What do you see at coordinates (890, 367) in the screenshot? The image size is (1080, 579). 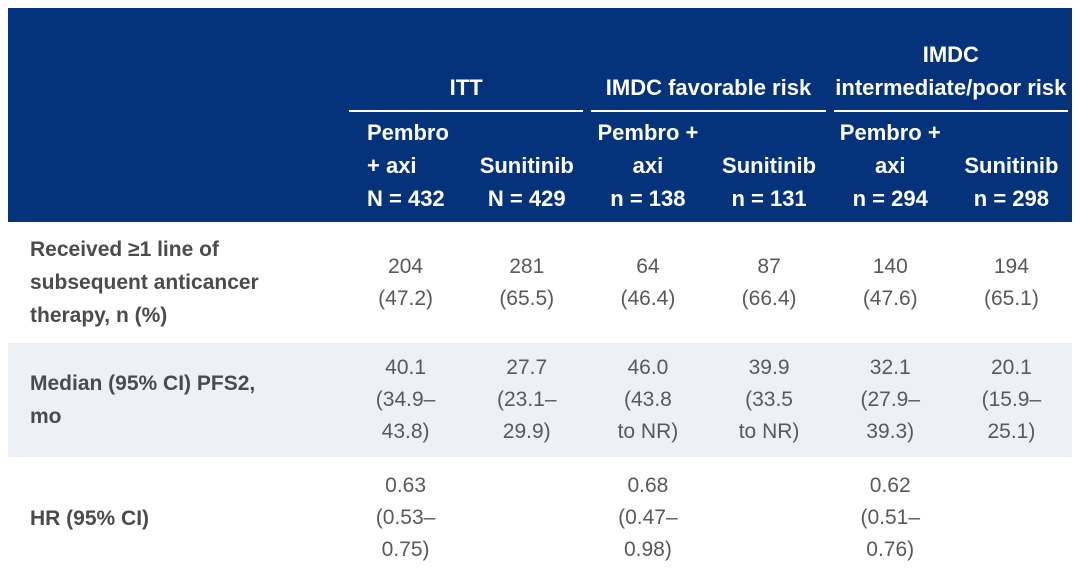 I see `cell-line: 32.1` at bounding box center [890, 367].